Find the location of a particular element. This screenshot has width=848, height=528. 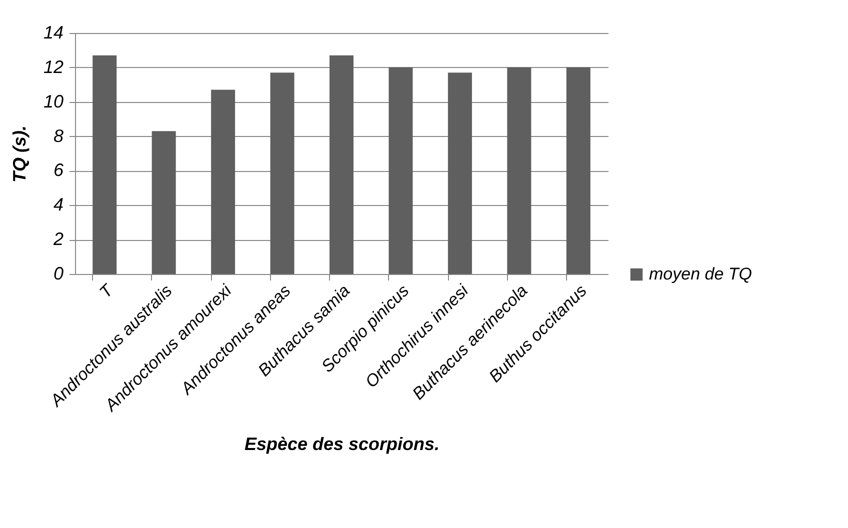

y-tick-label: 14 is located at coordinates (53, 32).